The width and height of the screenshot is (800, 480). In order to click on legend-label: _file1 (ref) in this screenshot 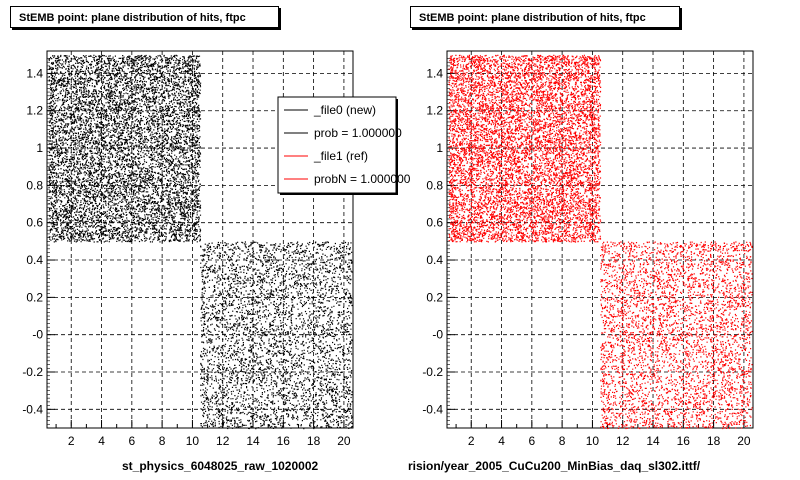, I will do `click(340, 156)`.